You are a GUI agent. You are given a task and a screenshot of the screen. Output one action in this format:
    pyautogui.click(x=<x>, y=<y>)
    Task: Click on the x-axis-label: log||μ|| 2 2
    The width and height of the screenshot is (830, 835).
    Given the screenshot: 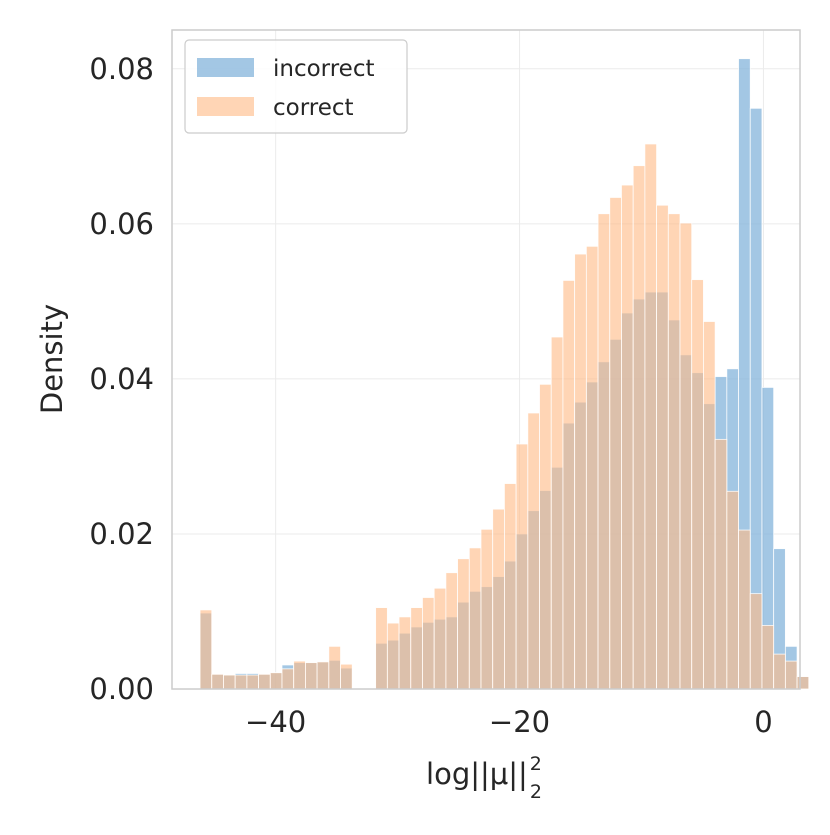 What is the action you would take?
    pyautogui.click(x=484, y=778)
    